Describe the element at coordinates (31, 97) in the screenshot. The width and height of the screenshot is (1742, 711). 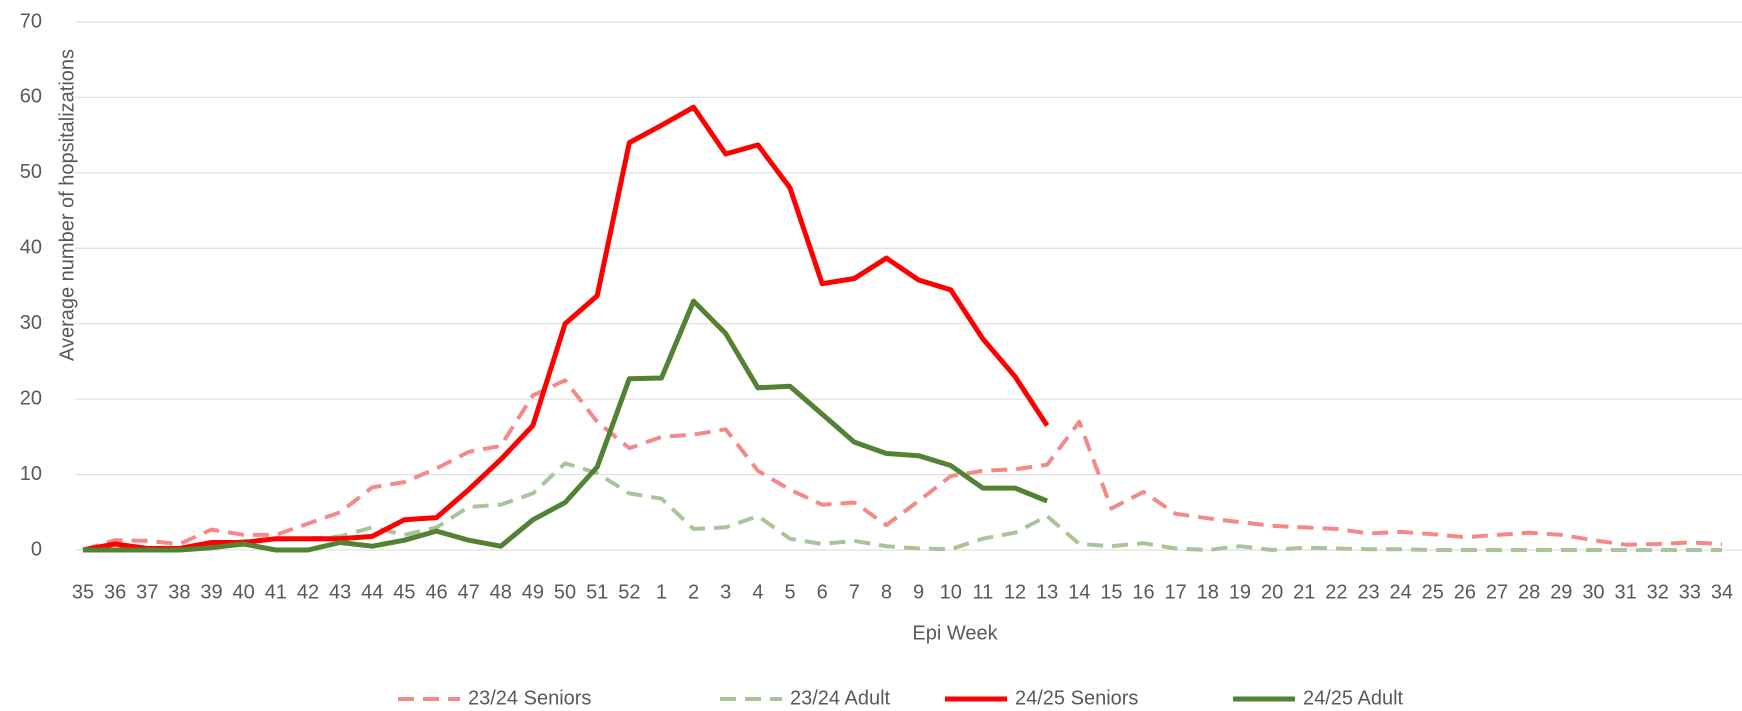
I see `y-tick-label: 60` at that location.